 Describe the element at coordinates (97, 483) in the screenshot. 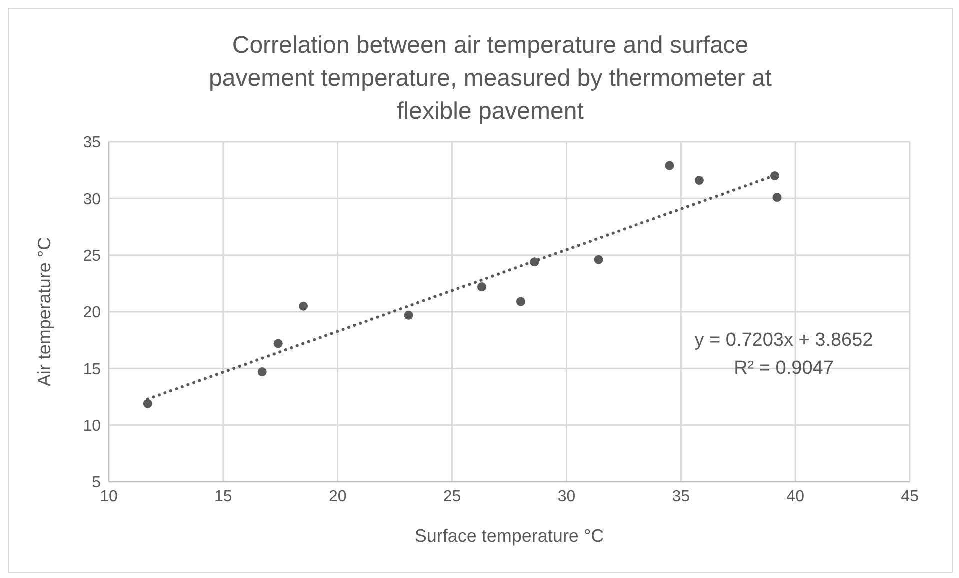

I see `y-tick-label: 5` at that location.